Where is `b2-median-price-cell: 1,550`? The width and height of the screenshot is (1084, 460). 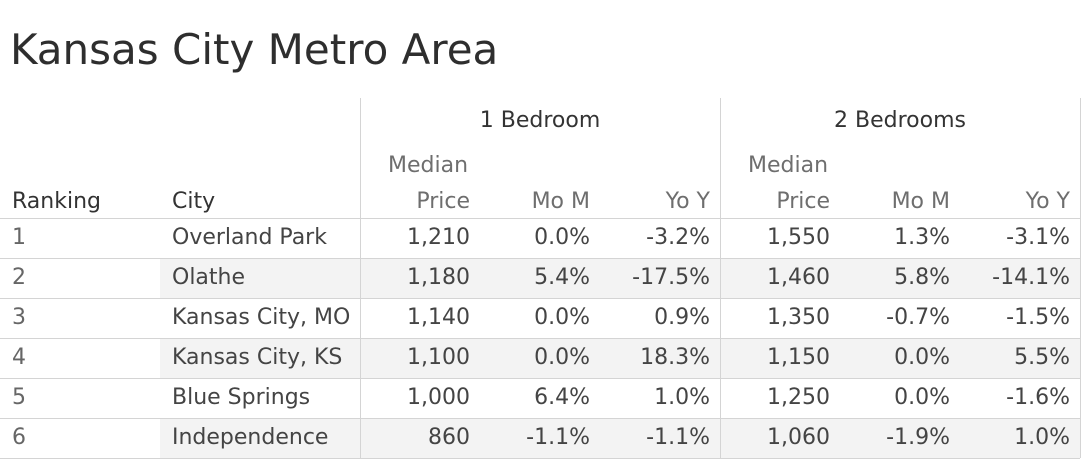 b2-median-price-cell: 1,550 is located at coordinates (798, 237).